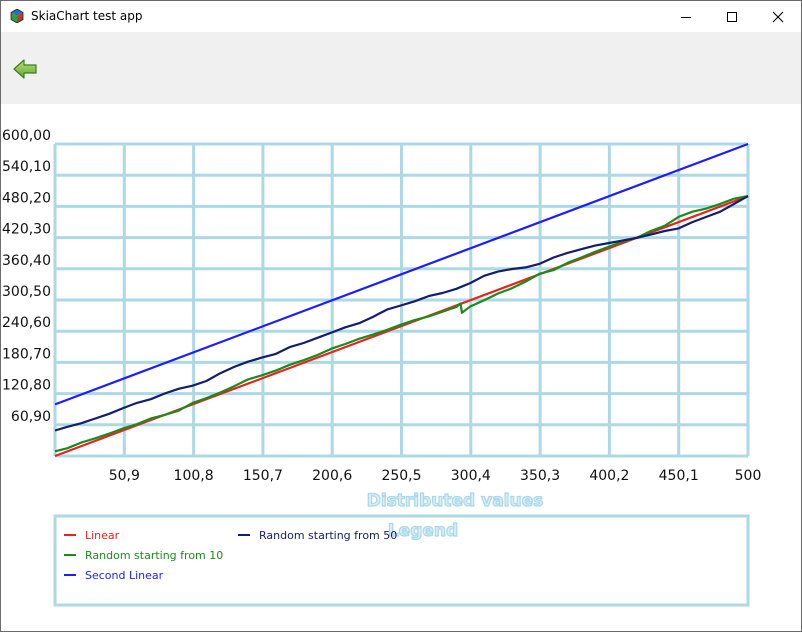 Image resolution: width=802 pixels, height=632 pixels. Describe the element at coordinates (26, 386) in the screenshot. I see `y-tick-label: 120,80` at that location.